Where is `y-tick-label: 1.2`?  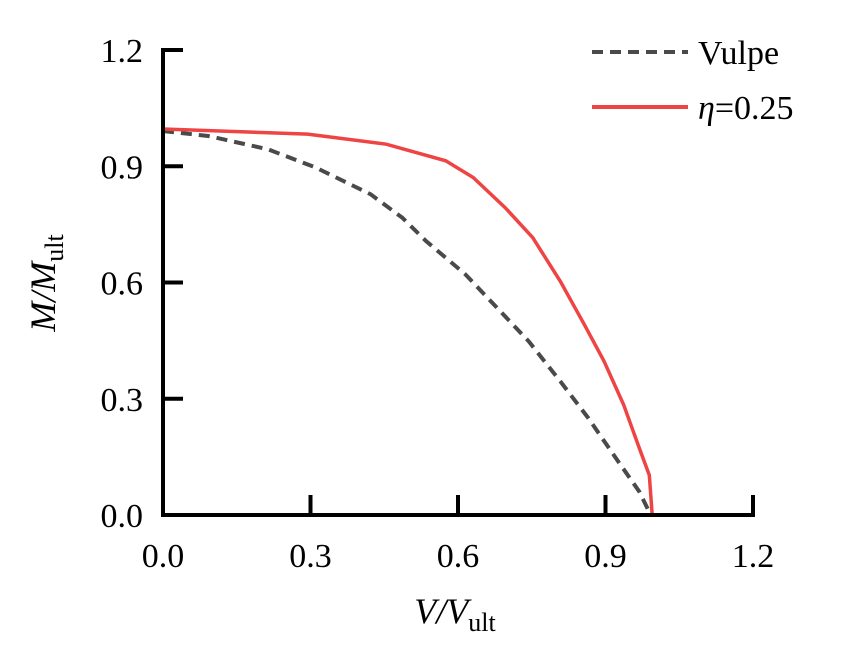 y-tick-label: 1.2 is located at coordinates (122, 51).